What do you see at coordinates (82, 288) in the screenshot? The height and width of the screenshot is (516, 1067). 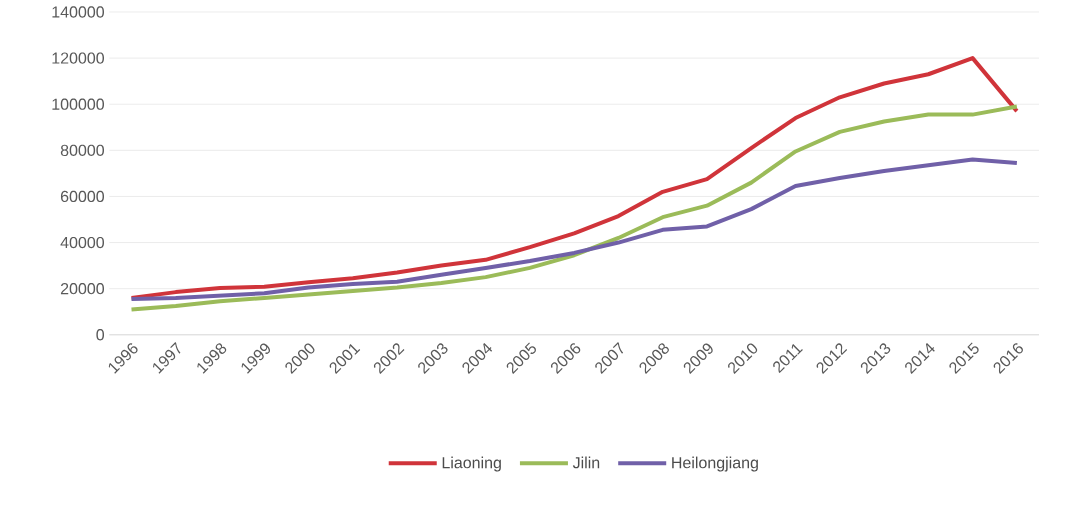 I see `y-tick-label: 20000` at bounding box center [82, 288].